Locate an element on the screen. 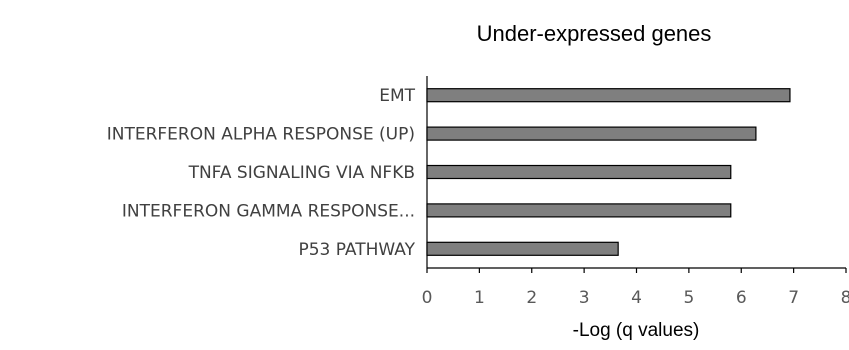  category-label: EMT is located at coordinates (397, 96).